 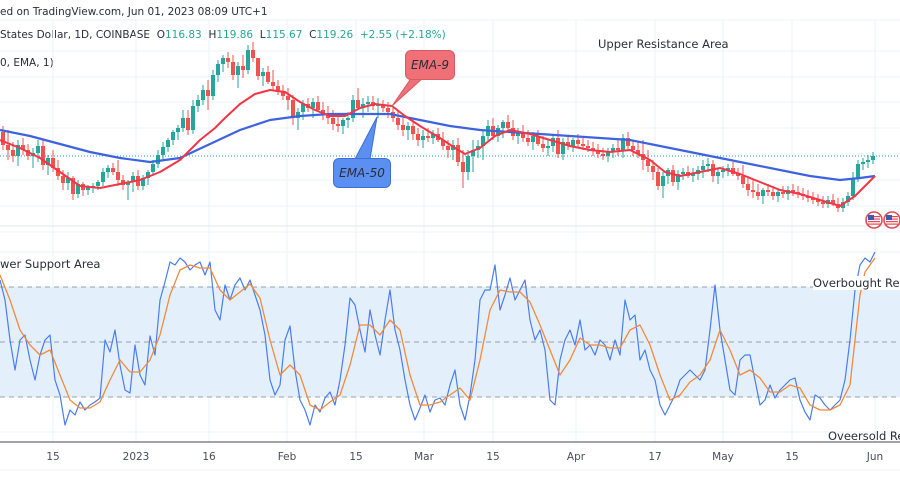 I want to click on x-axis-tick: 17, so click(x=655, y=457).